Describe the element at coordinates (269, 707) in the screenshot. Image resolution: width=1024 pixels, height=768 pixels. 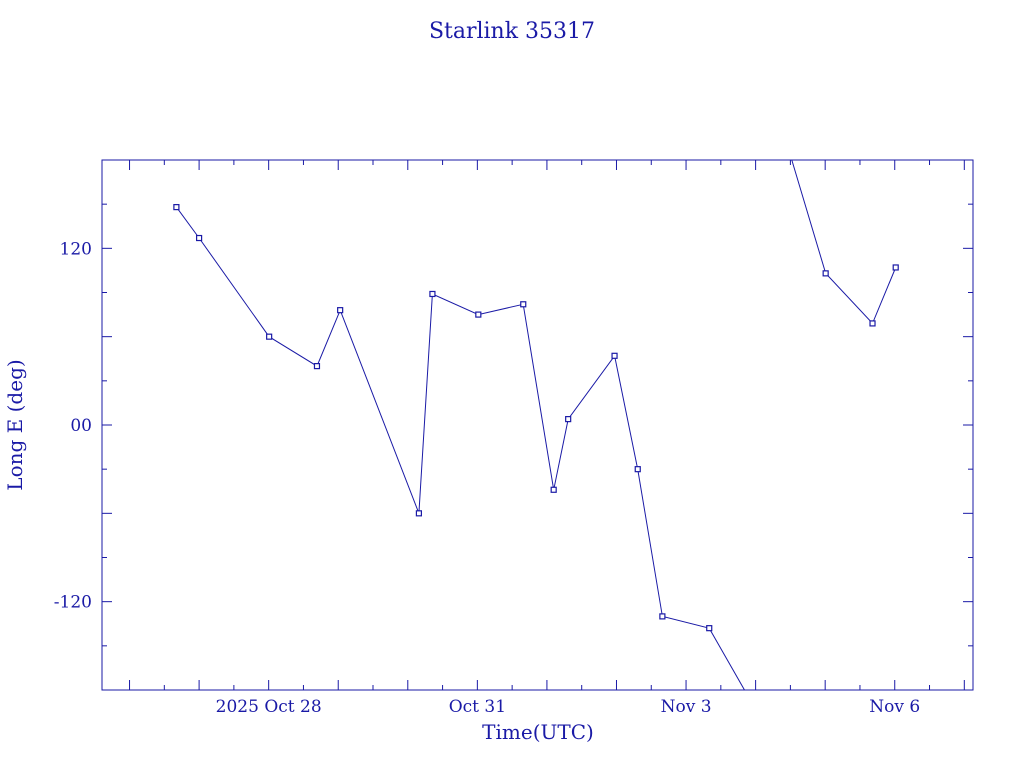
I see `x-tick-label: 2025 Oct 28` at that location.